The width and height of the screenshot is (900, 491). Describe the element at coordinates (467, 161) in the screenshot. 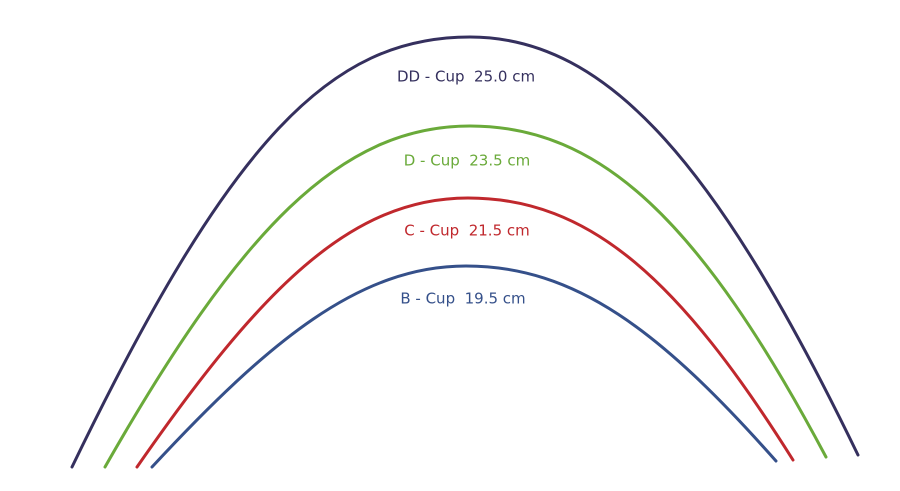

I see `arc-label: D - Cup 23.5 cm` at that location.